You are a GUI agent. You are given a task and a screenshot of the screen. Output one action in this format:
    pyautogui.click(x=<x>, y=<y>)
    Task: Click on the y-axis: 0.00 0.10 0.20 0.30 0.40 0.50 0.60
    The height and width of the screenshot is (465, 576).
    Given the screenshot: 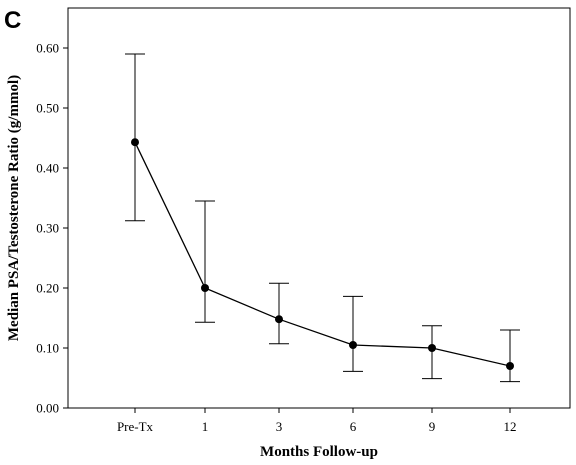 What is the action you would take?
    pyautogui.click(x=52, y=228)
    